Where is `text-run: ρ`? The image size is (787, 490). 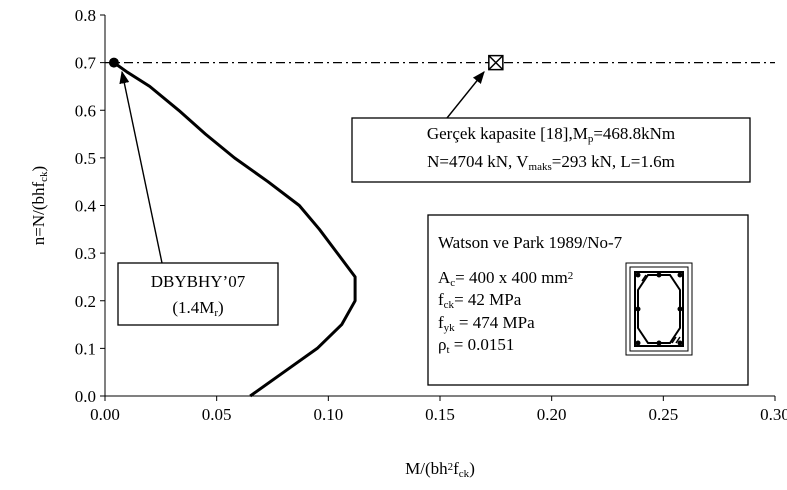
text-run: ρ is located at coordinates (442, 344).